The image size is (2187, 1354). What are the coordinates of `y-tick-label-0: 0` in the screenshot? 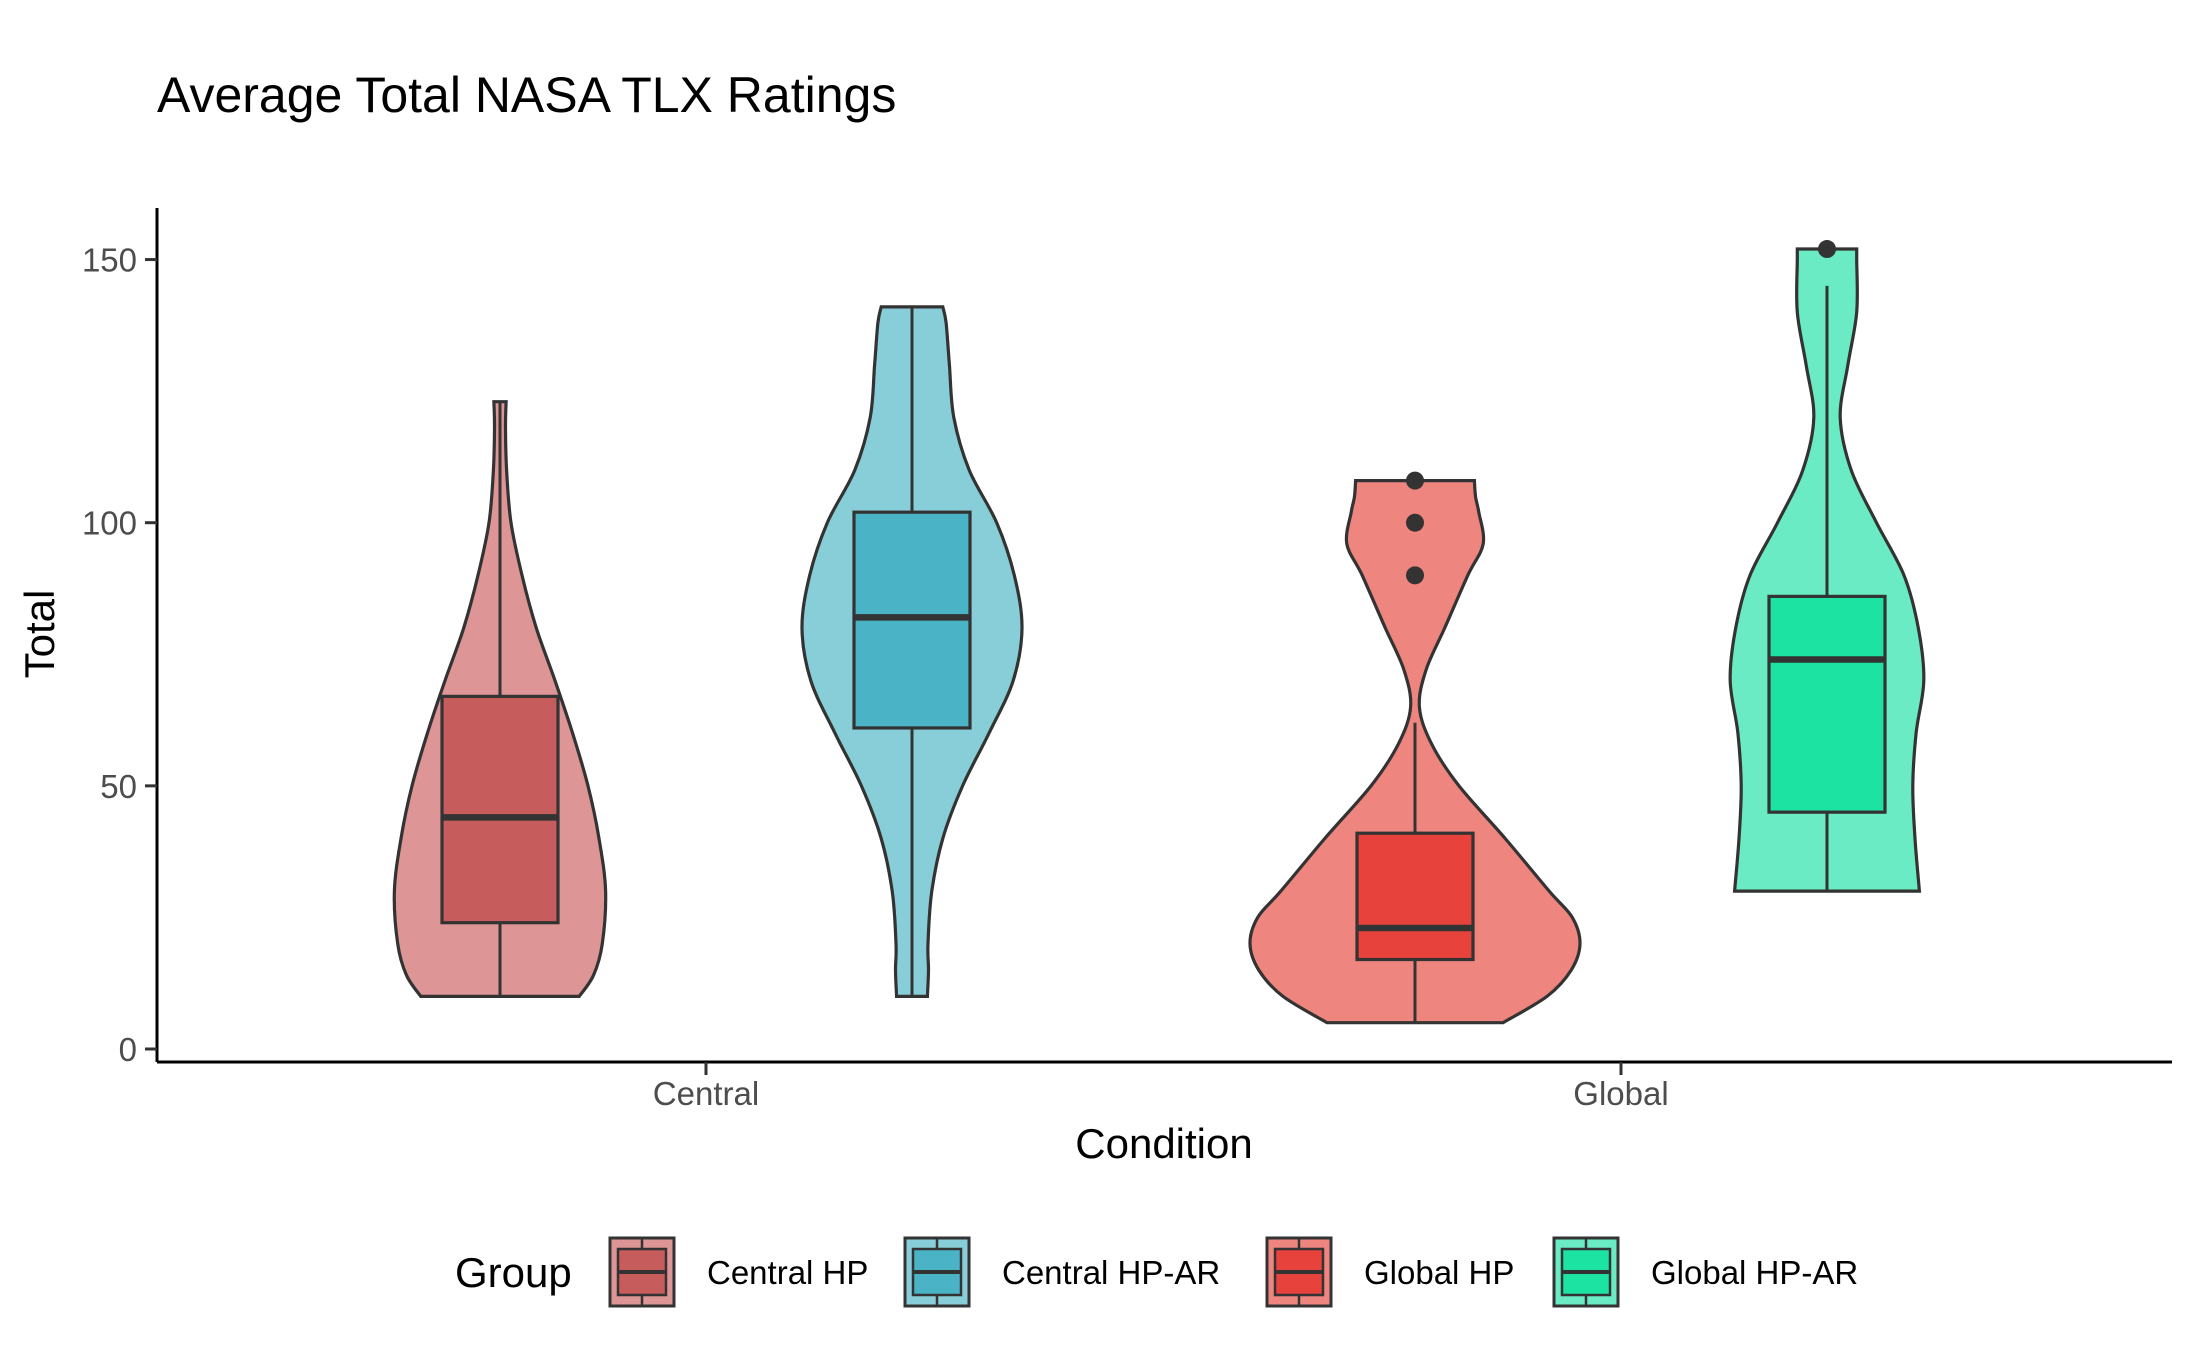 It's located at (128, 1049).